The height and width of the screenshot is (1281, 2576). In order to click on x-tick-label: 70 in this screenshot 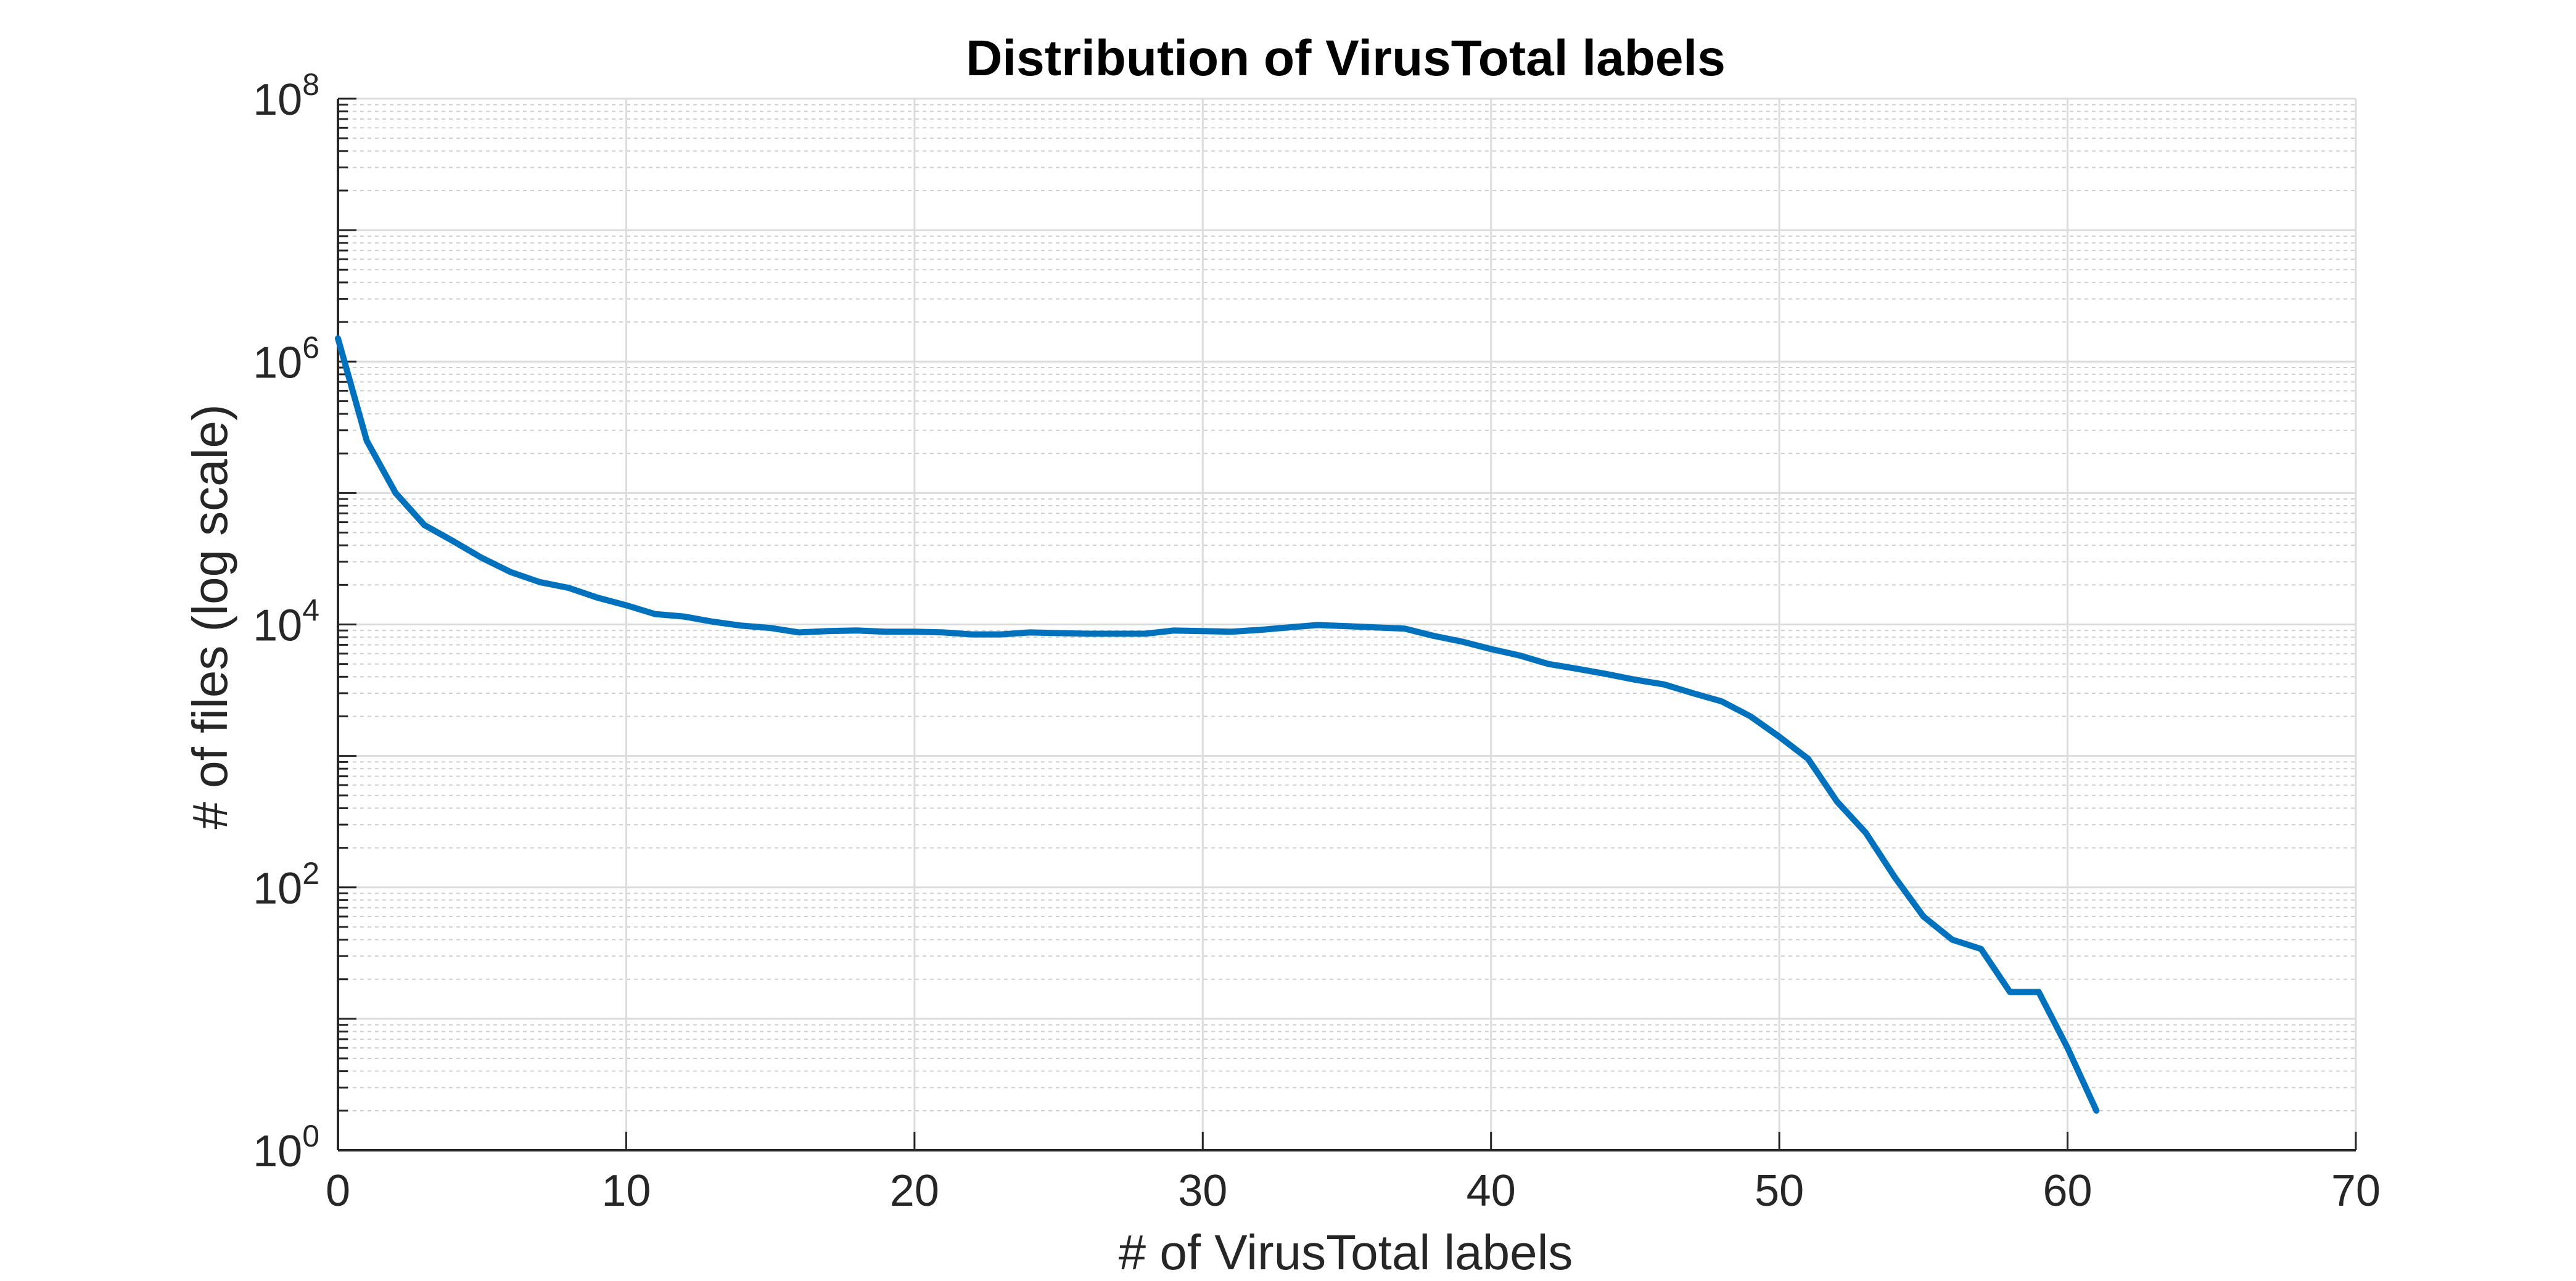, I will do `click(2356, 1191)`.